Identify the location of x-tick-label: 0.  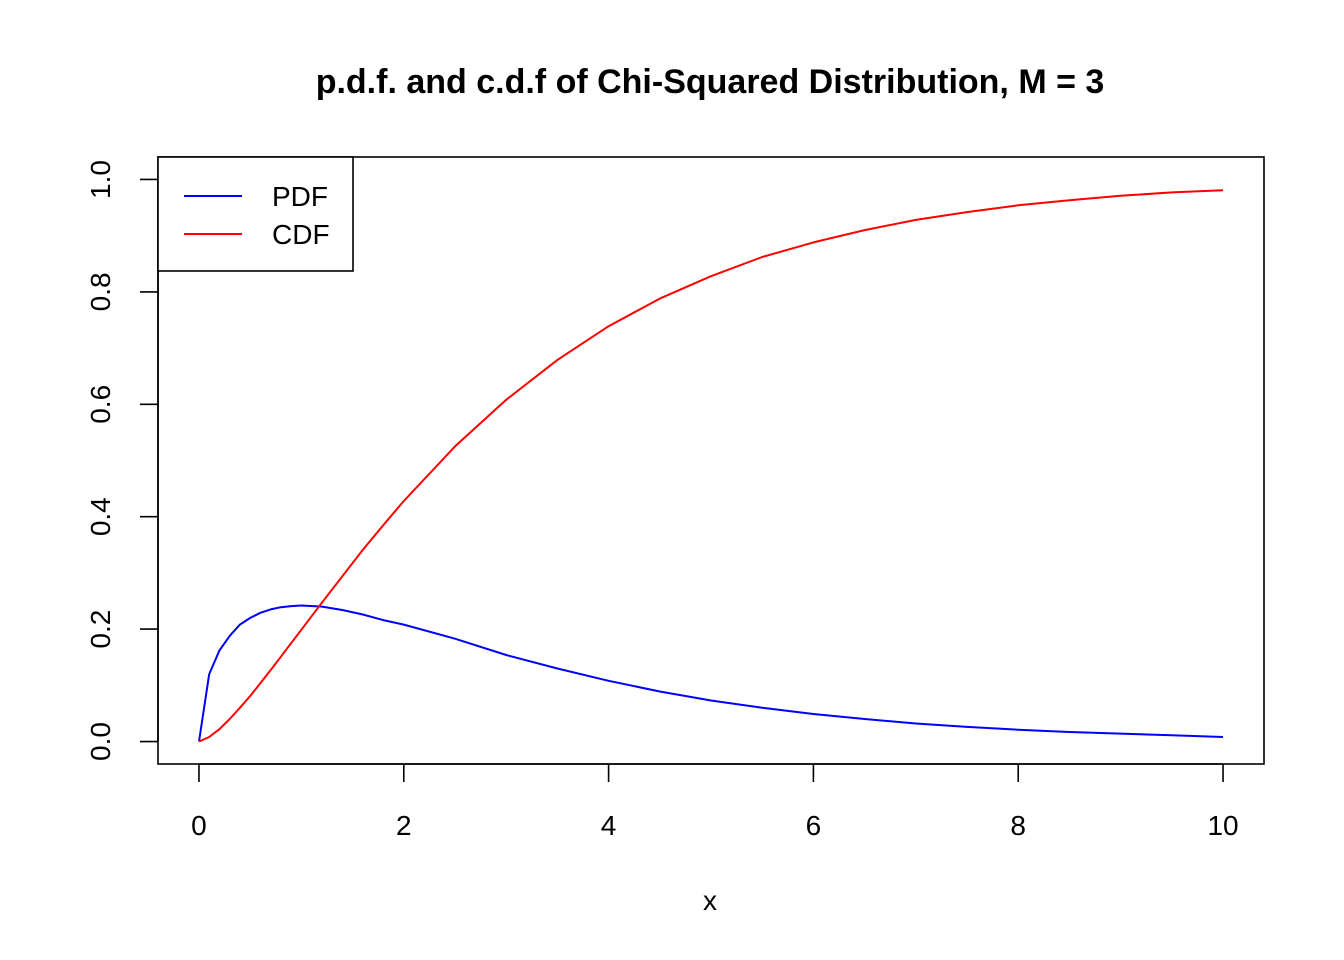
(199, 825).